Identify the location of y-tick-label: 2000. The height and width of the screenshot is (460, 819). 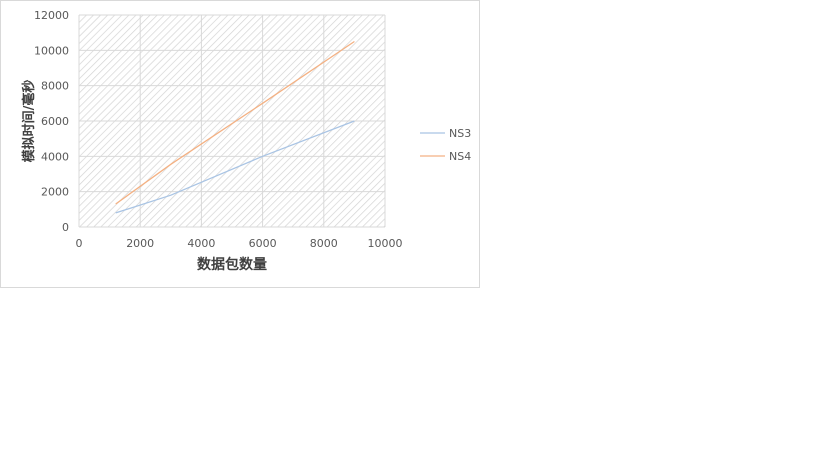
(55, 192).